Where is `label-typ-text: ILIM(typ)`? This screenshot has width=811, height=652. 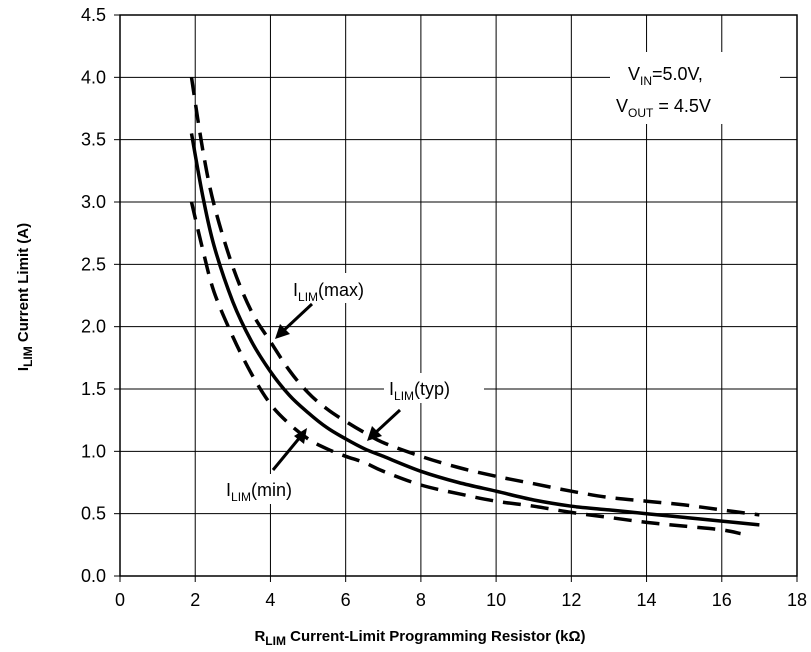 label-typ-text: ILIM(typ) is located at coordinates (419, 391).